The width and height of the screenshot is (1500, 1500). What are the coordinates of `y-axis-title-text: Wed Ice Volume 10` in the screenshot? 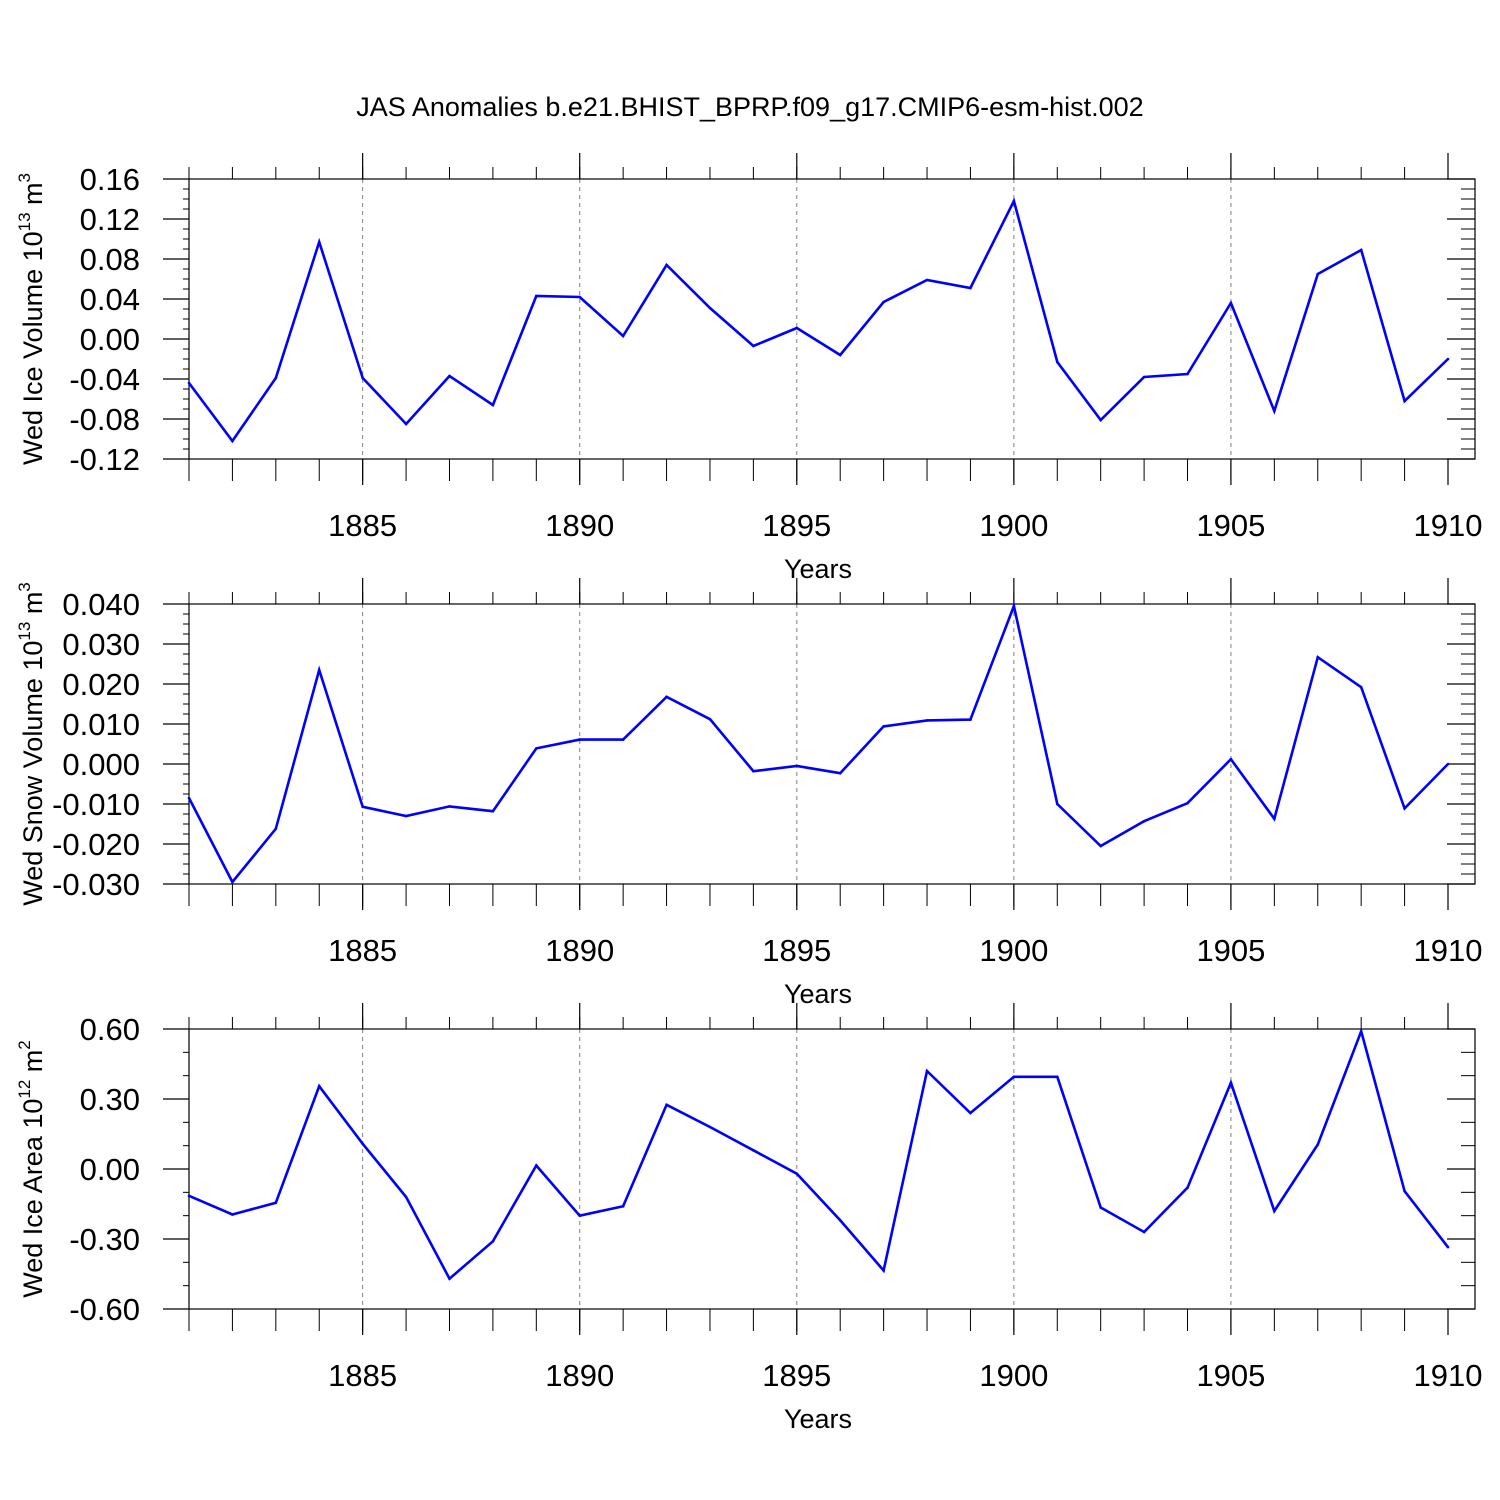 It's located at (33, 348).